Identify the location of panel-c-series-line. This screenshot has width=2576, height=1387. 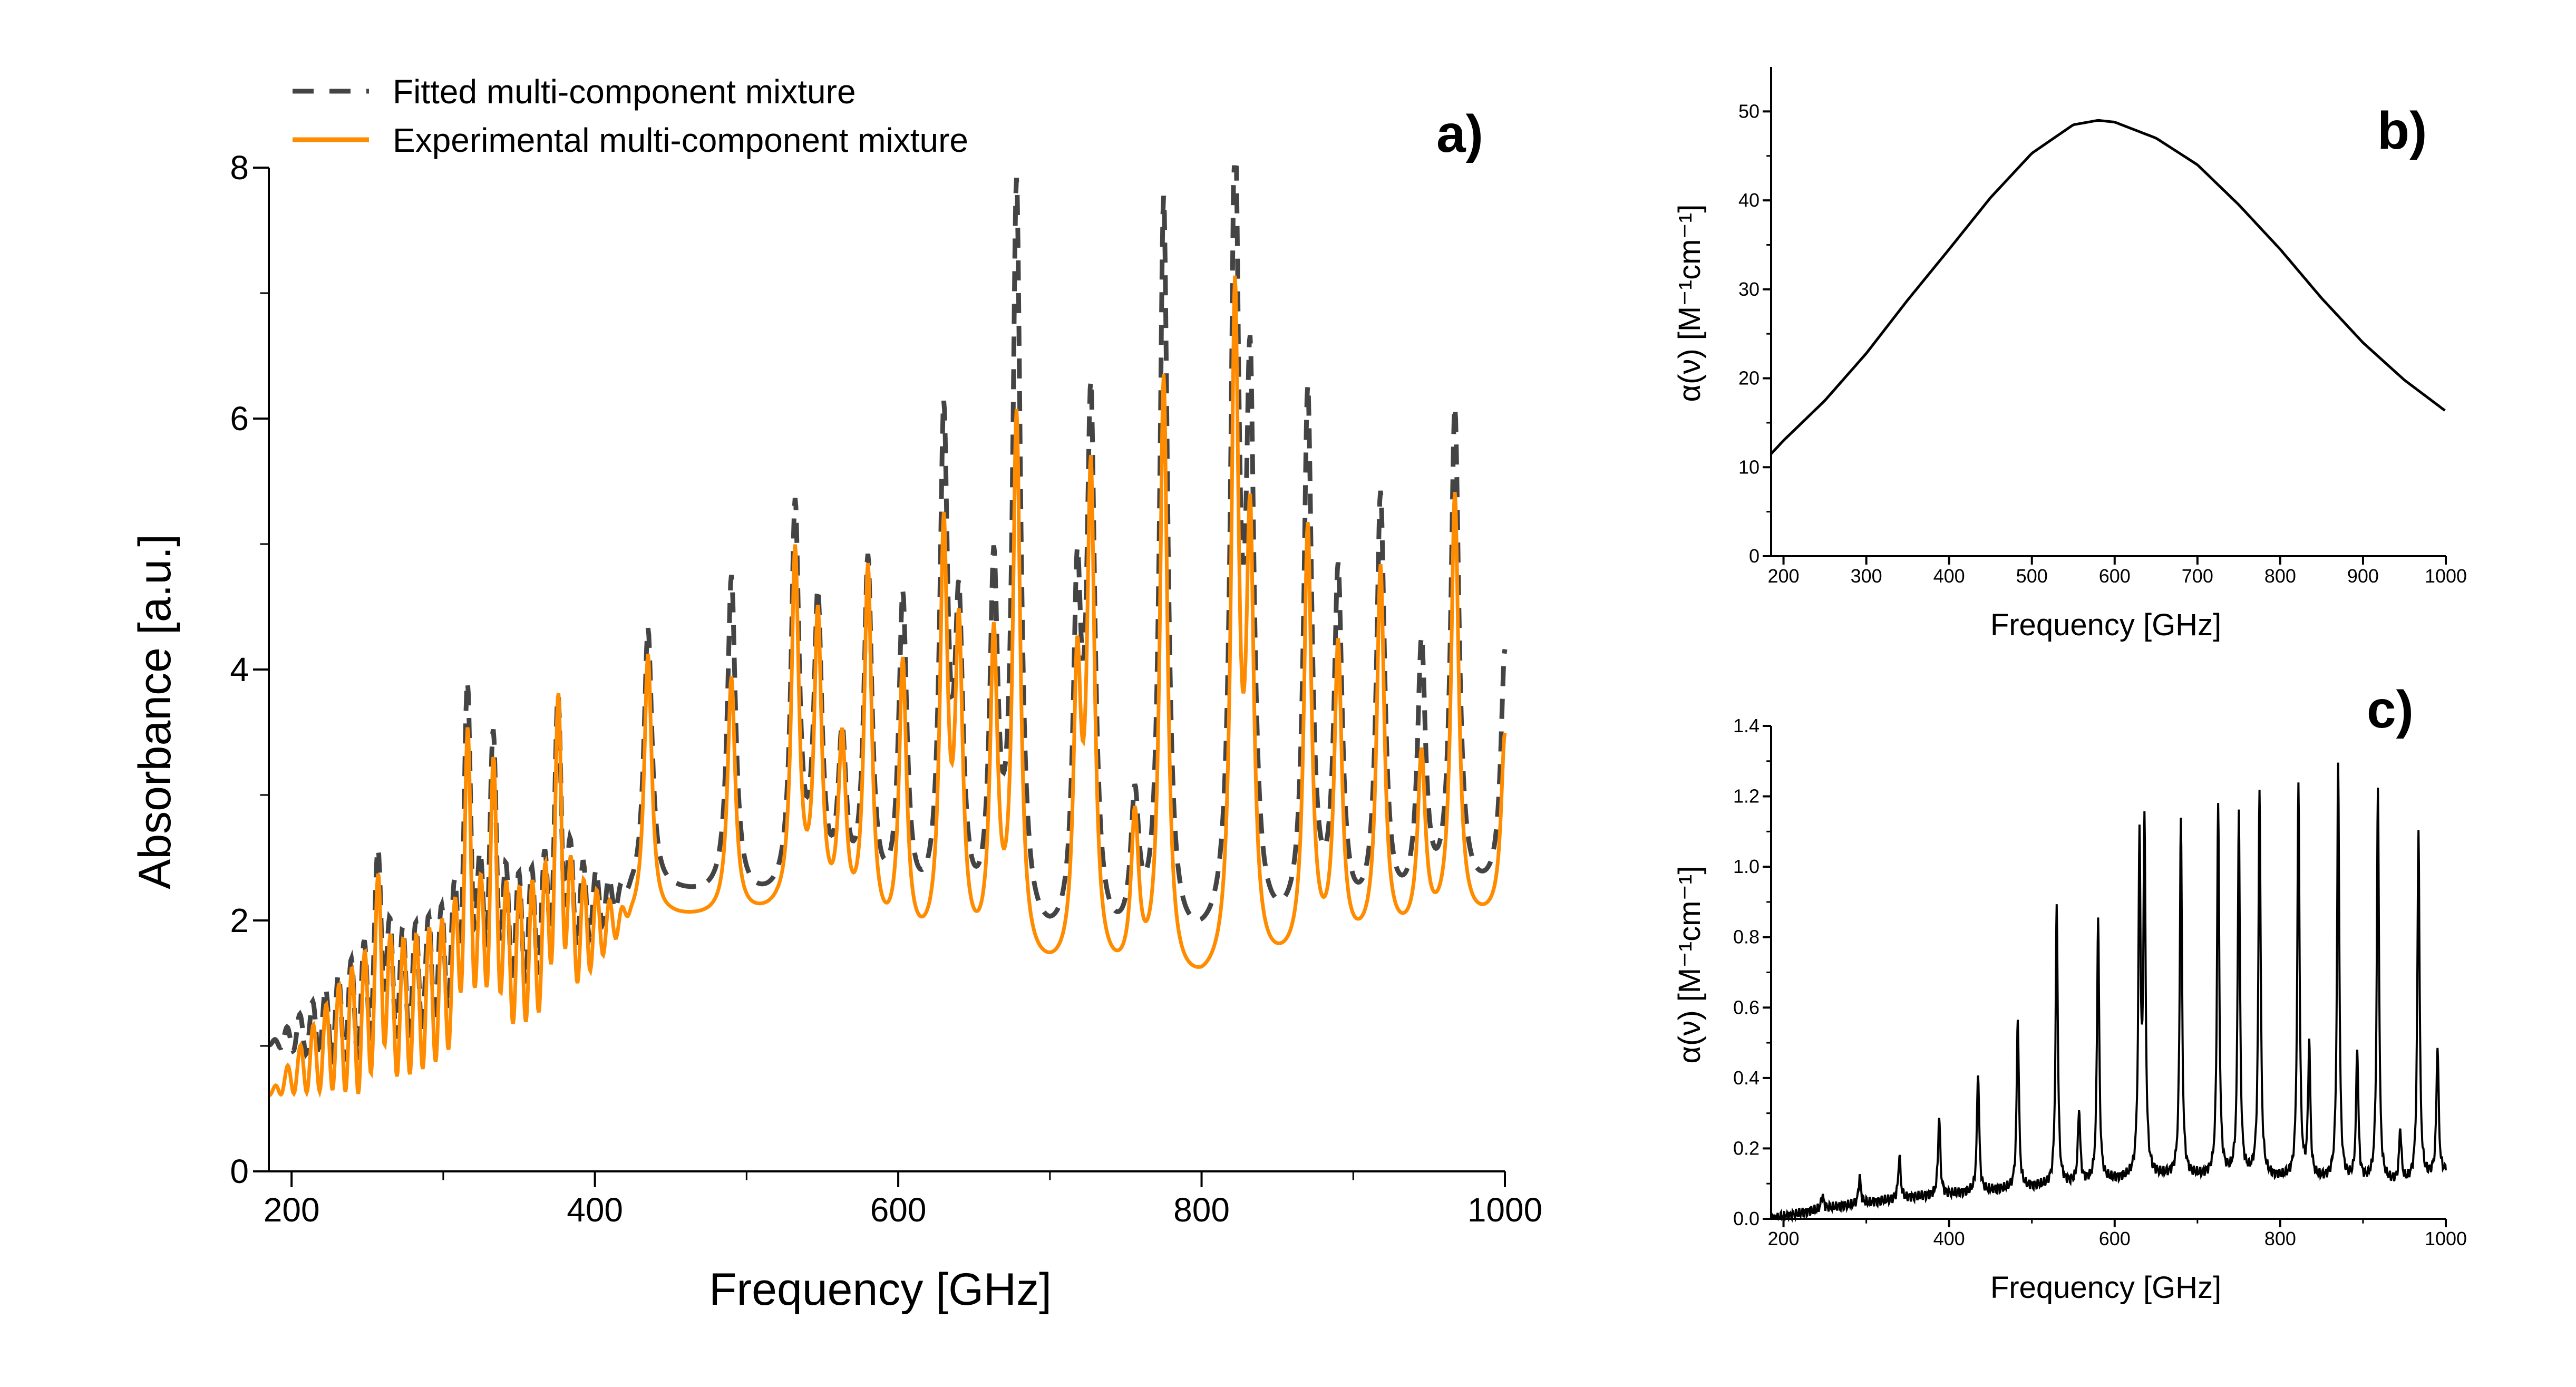
(2108, 993).